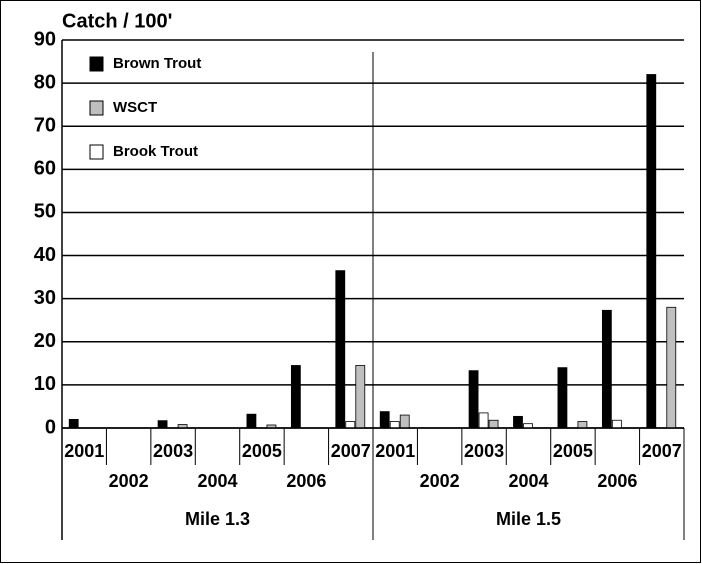  I want to click on legend-label: Brook Trout, so click(155, 151).